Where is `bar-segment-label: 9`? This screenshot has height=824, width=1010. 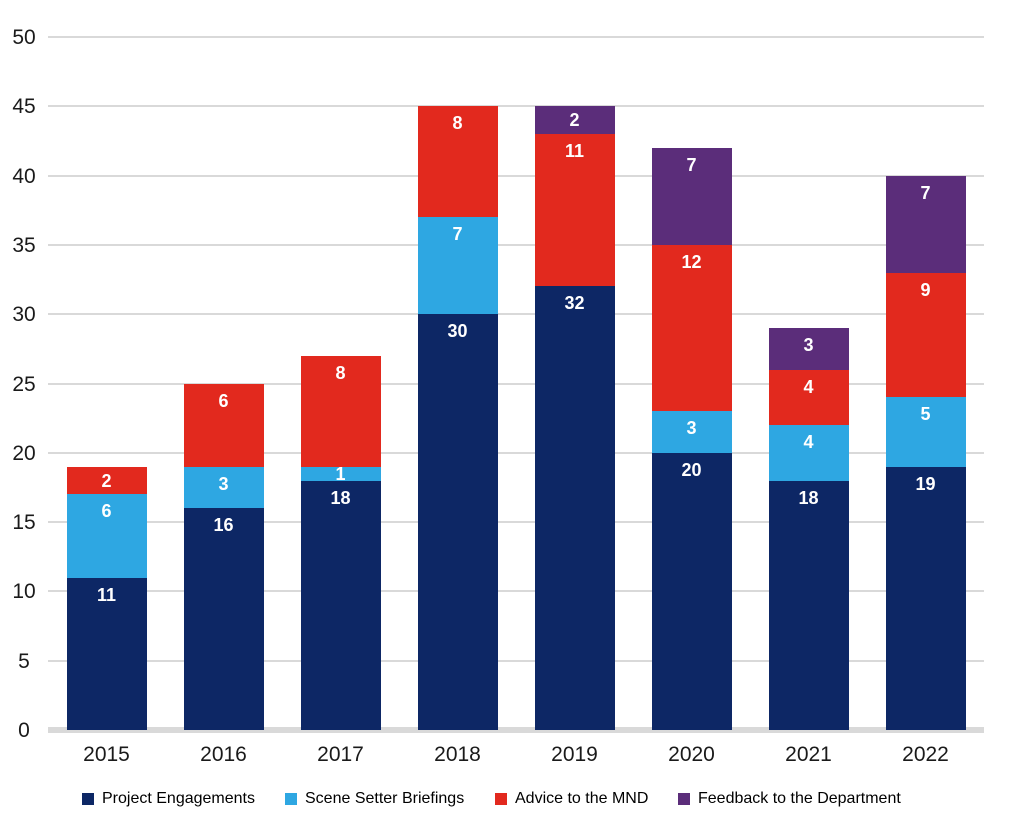 bar-segment-label: 9 is located at coordinates (925, 289).